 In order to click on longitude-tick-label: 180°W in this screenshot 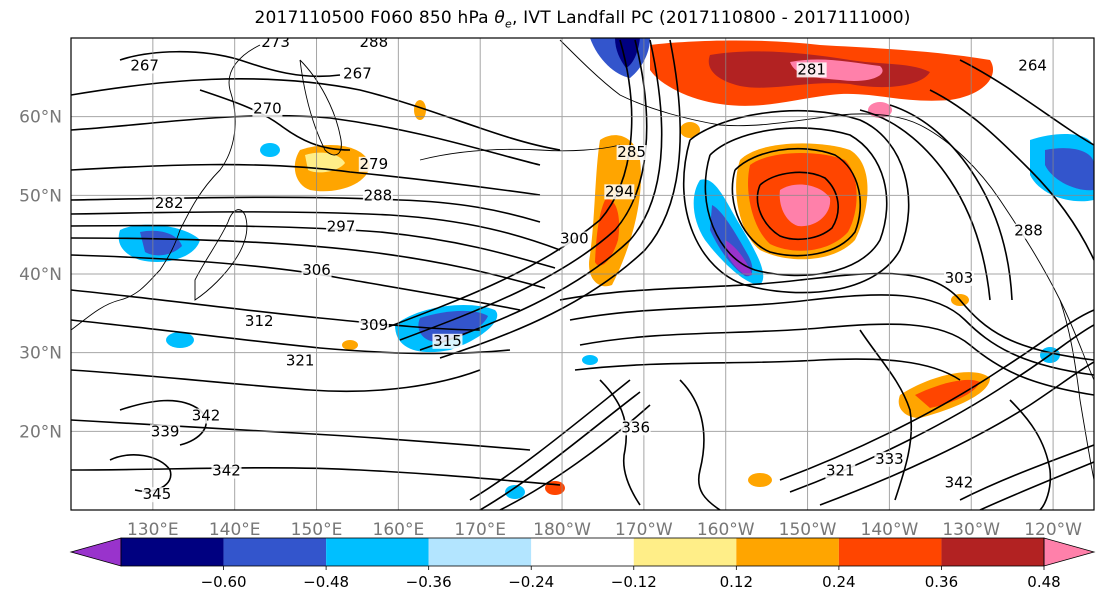, I will do `click(562, 530)`.